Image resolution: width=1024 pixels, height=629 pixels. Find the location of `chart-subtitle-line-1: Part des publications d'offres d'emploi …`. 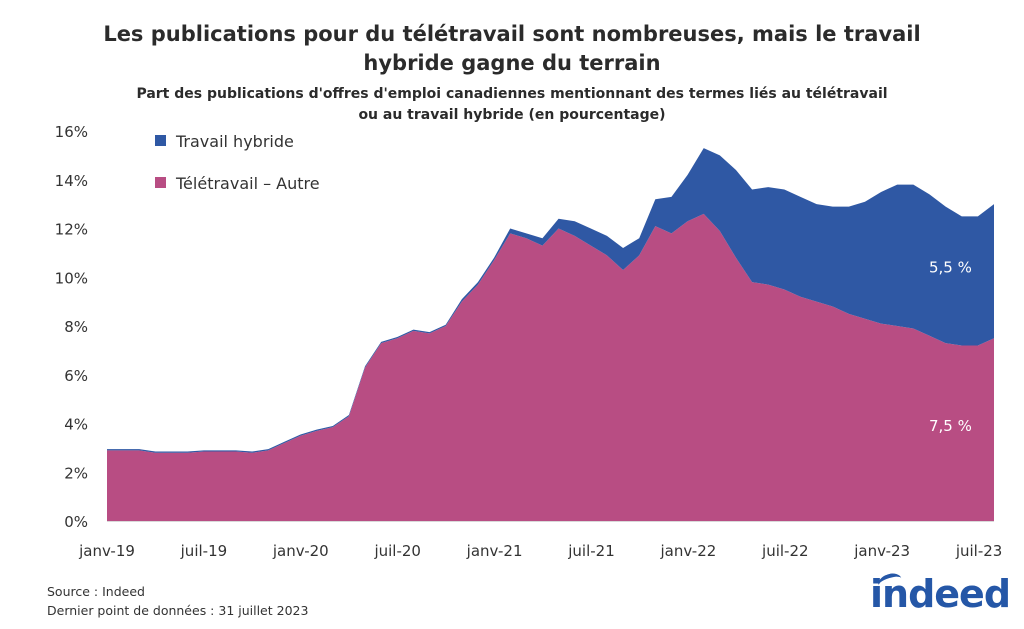

chart-subtitle-line-1: Part des publications d'offres d'emploi … is located at coordinates (512, 94).